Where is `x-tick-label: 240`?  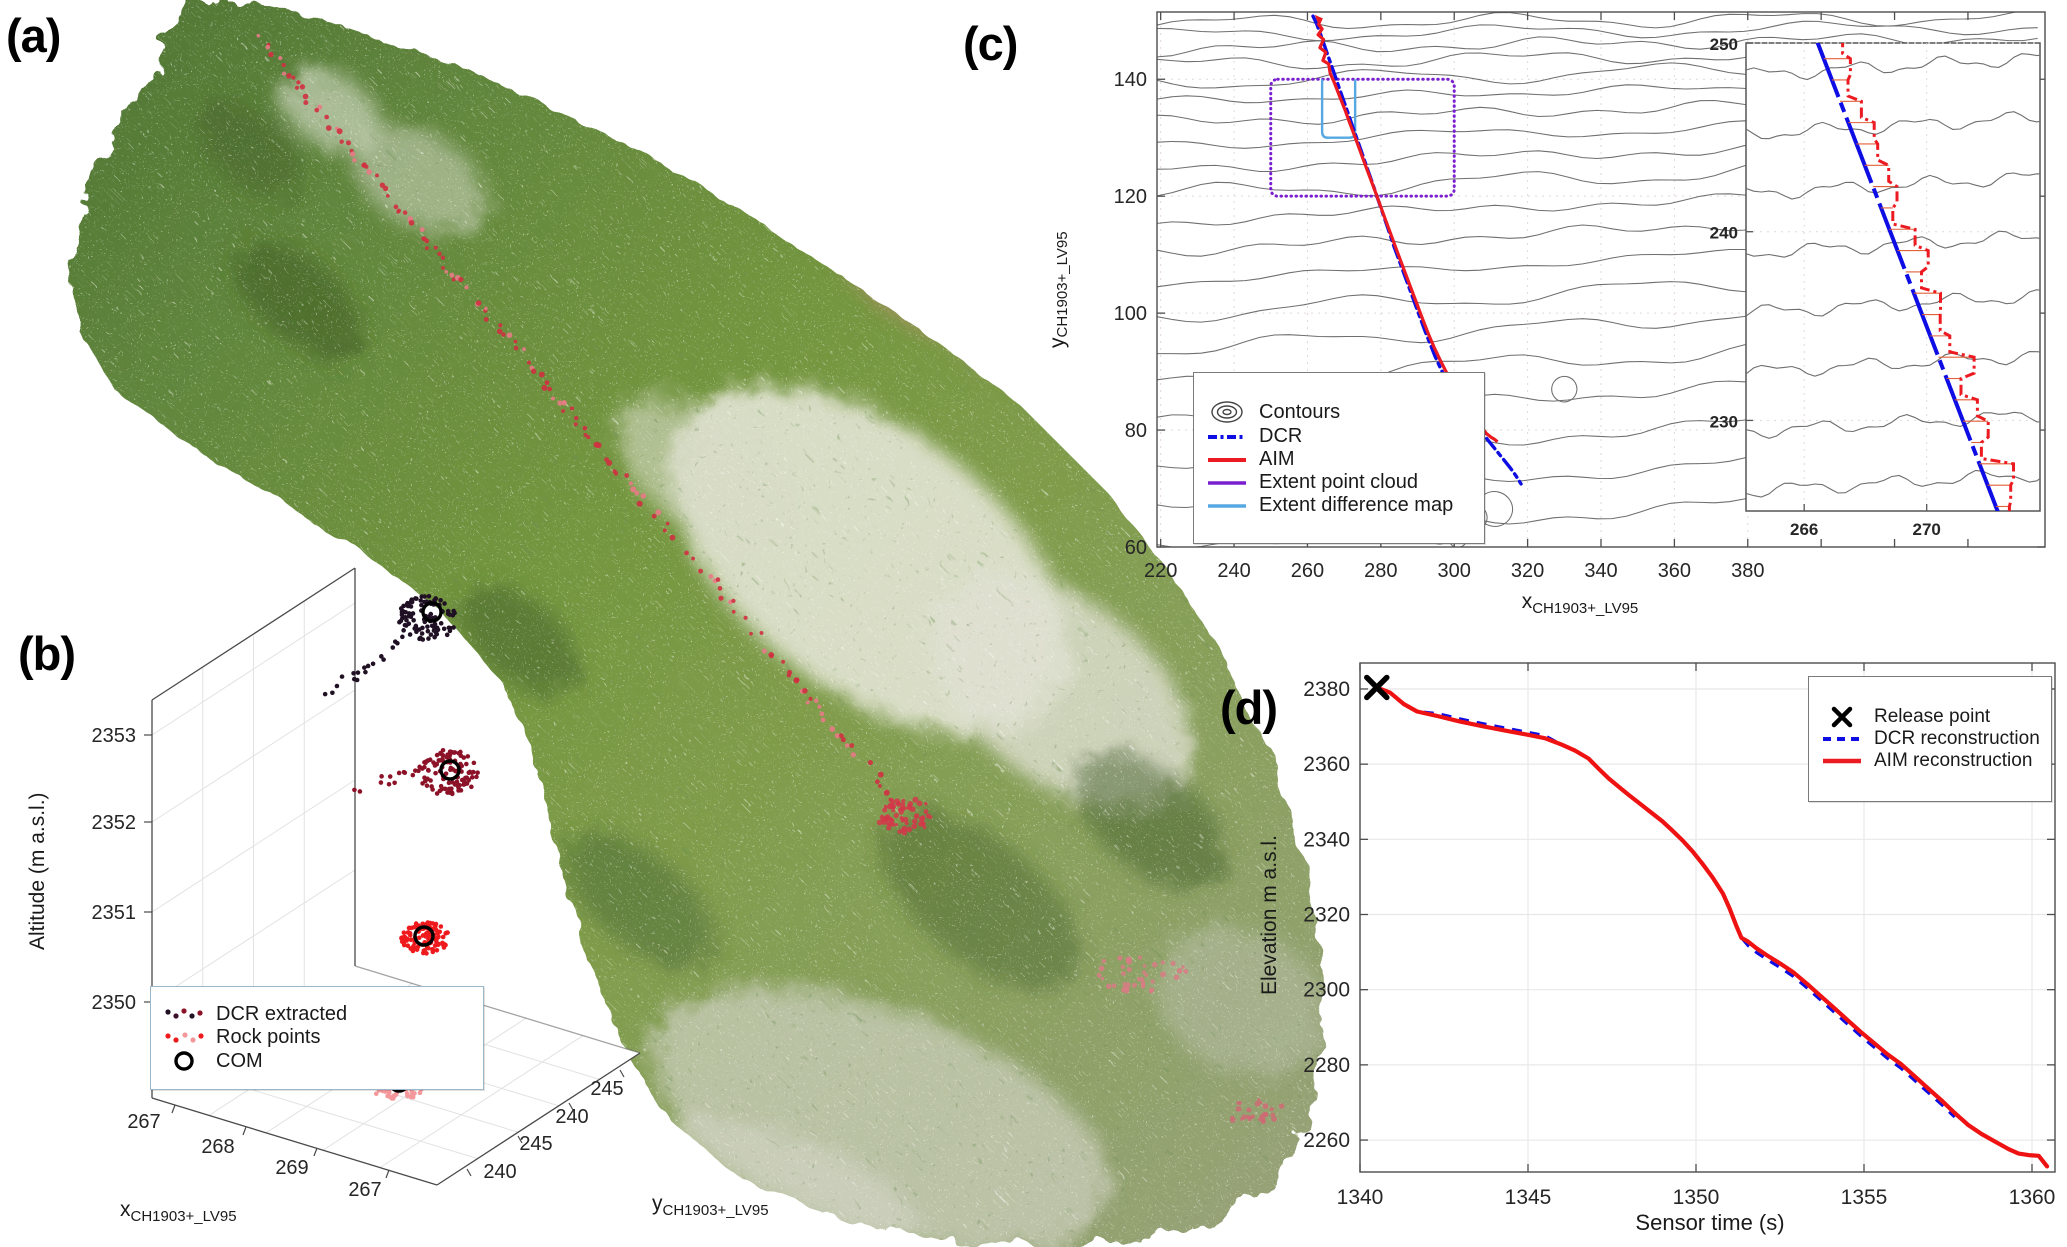
x-tick-label: 240 is located at coordinates (1233, 571).